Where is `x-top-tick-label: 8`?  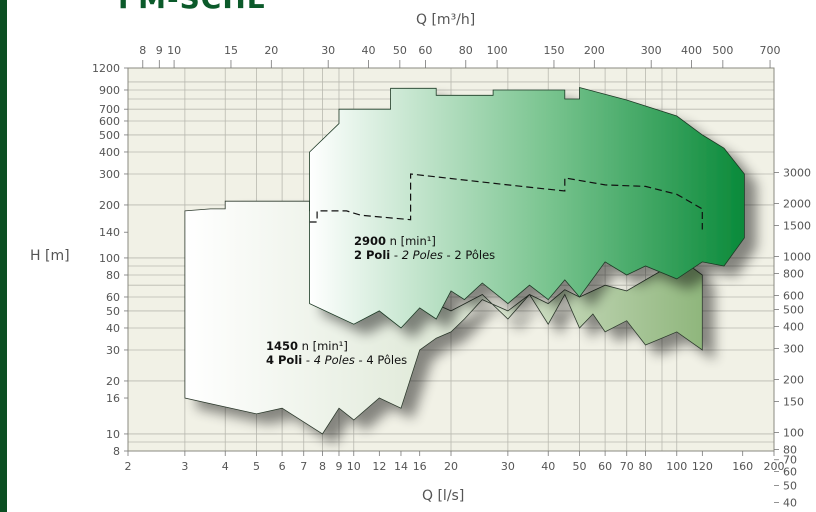
x-top-tick-label: 8 is located at coordinates (142, 50).